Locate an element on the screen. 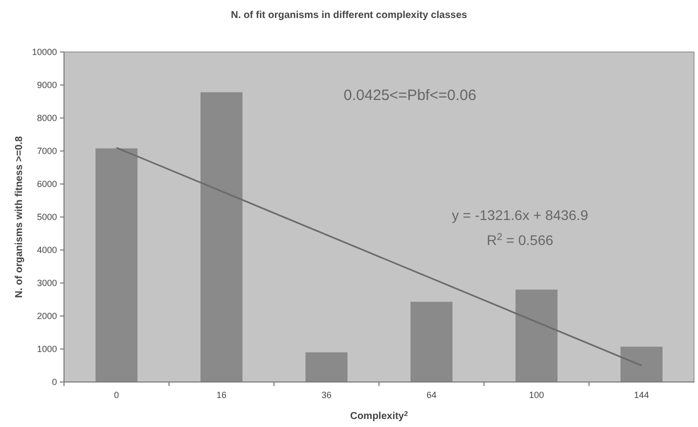 This screenshot has height=427, width=698. x-tick-label: 64 is located at coordinates (431, 395).